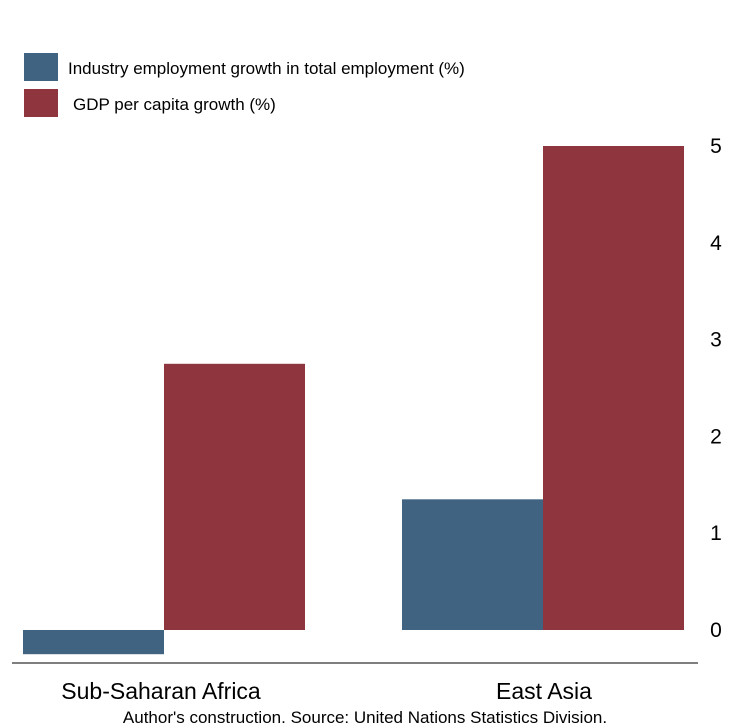 The image size is (755, 727). Describe the element at coordinates (472, 564) in the screenshot. I see `bar-industry-employment-east-asia` at that location.